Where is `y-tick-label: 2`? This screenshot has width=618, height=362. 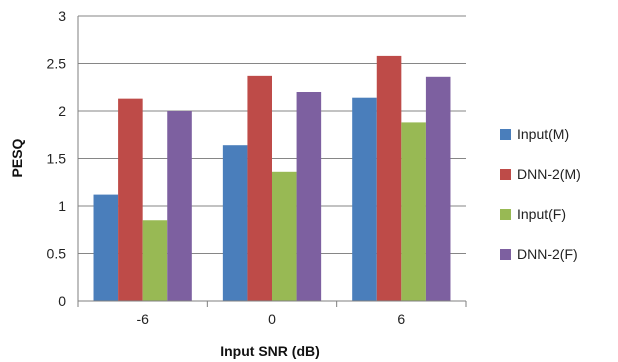 y-tick-label: 2 is located at coordinates (62, 111).